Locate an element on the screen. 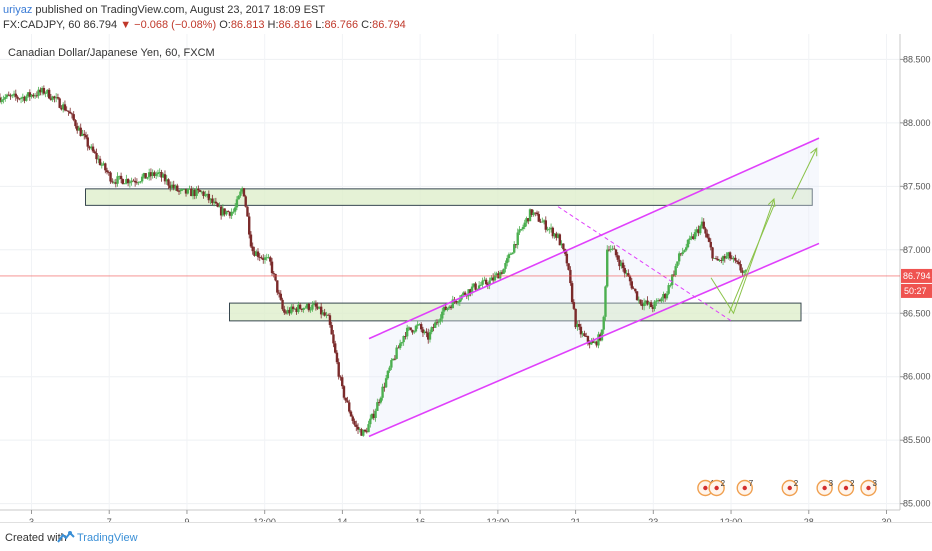 Image resolution: width=932 pixels, height=551 pixels. time-axis: 3 7 9 12:00 14 16 12:00 21 23 12:00 28 30 is located at coordinates (460, 516).